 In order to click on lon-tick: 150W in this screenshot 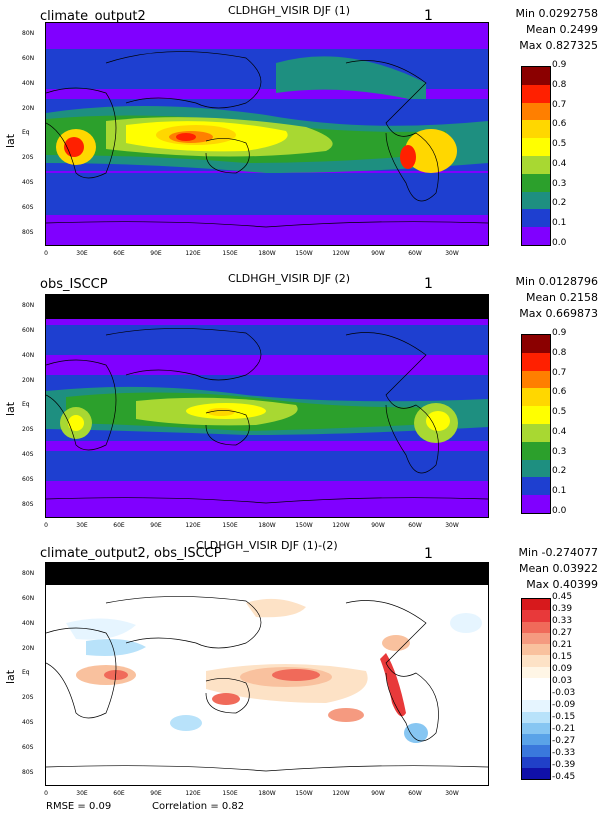, I will do `click(304, 253)`.